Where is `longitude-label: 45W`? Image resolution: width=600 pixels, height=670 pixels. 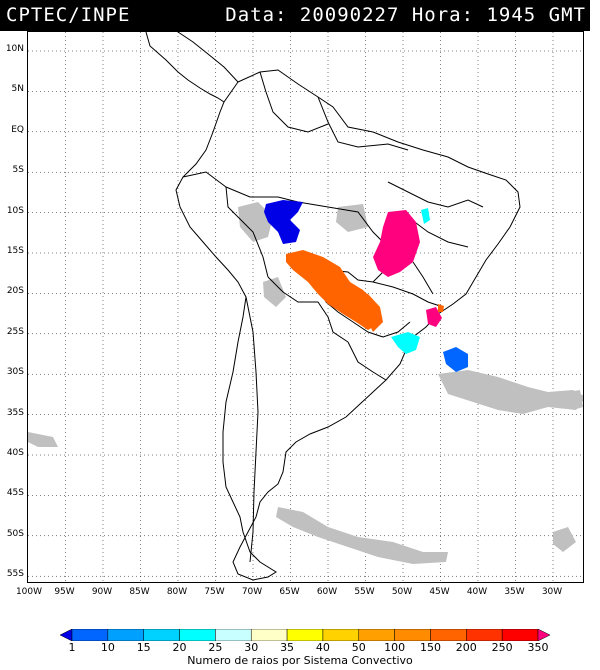 longitude-label: 45W is located at coordinates (439, 592).